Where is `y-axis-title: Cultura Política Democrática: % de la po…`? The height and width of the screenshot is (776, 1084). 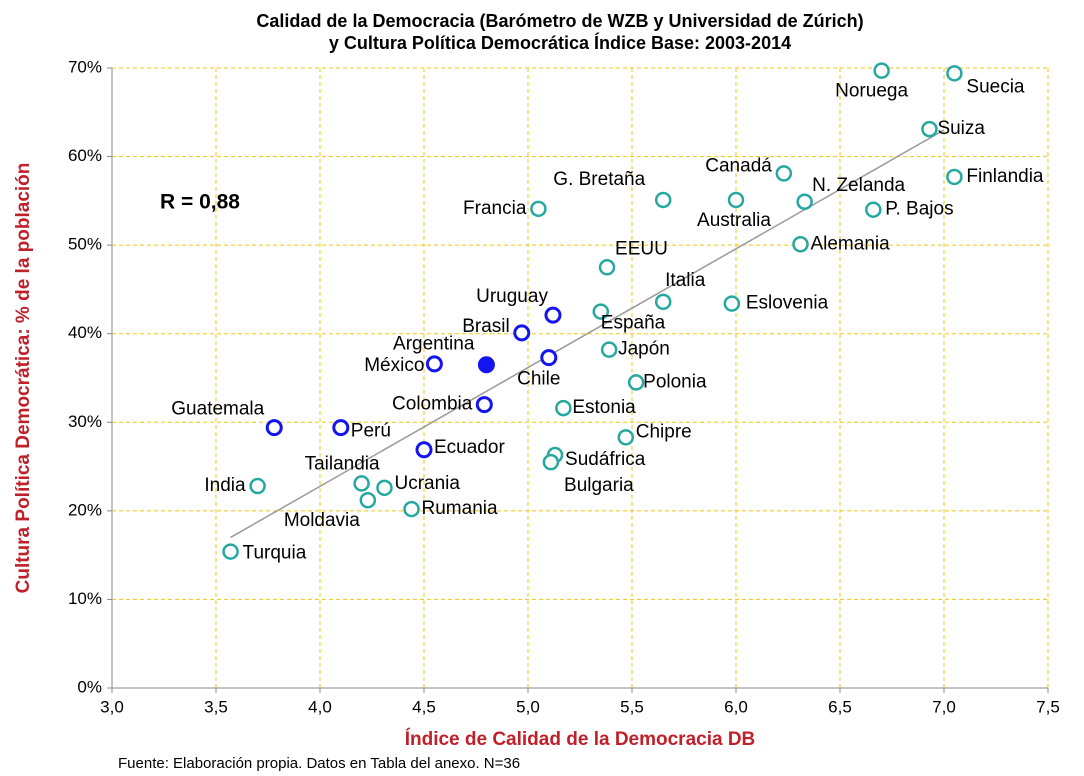 y-axis-title: Cultura Política Democrática: % de la po… is located at coordinates (23, 378).